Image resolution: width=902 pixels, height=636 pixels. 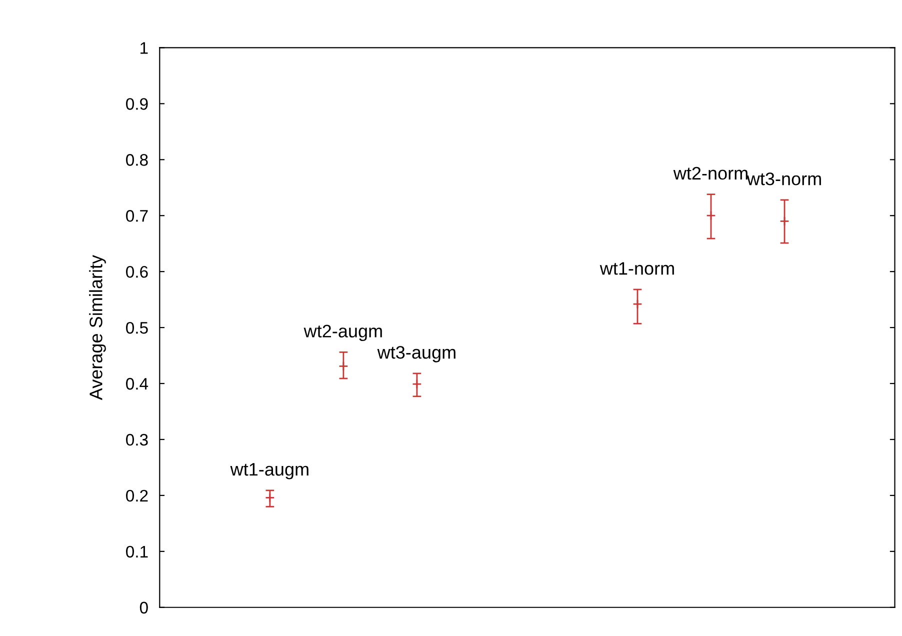 I want to click on y-tick-label: 0.5, so click(x=137, y=328).